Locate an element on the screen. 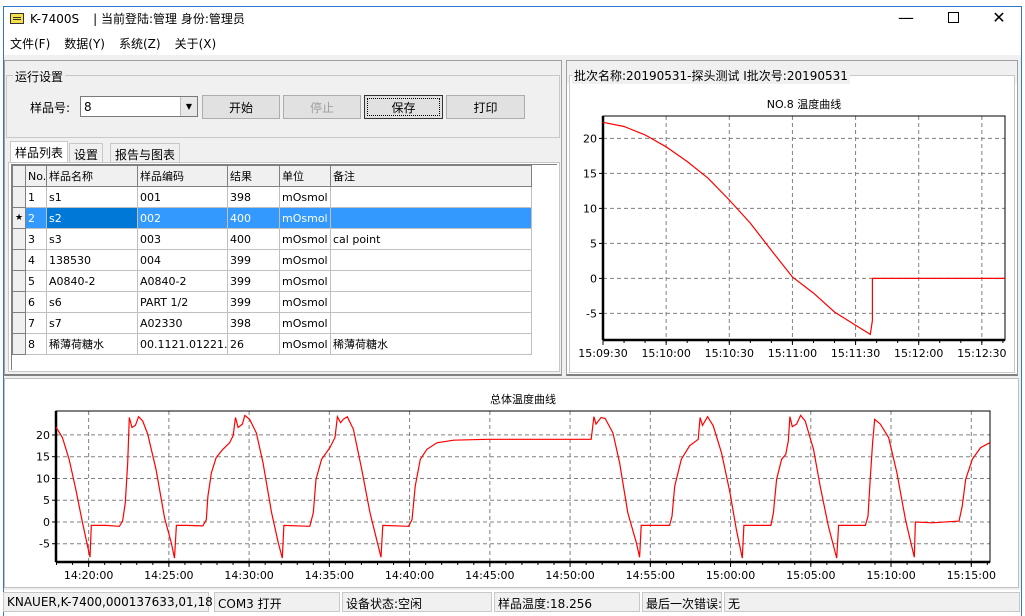 The height and width of the screenshot is (616, 1025). maximize-icon is located at coordinates (953, 17).